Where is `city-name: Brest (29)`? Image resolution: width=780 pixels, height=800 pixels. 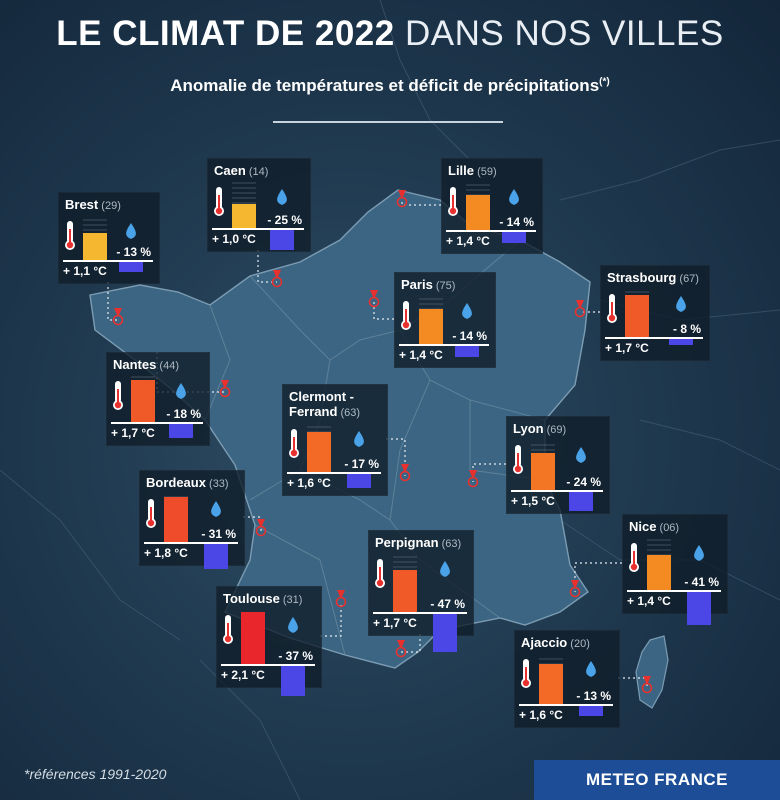
city-name: Brest (29) is located at coordinates (93, 205).